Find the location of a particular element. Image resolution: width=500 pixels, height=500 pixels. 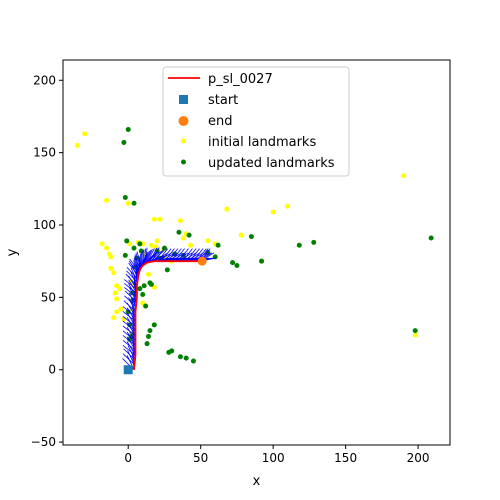

legend-box is located at coordinates (256, 121).